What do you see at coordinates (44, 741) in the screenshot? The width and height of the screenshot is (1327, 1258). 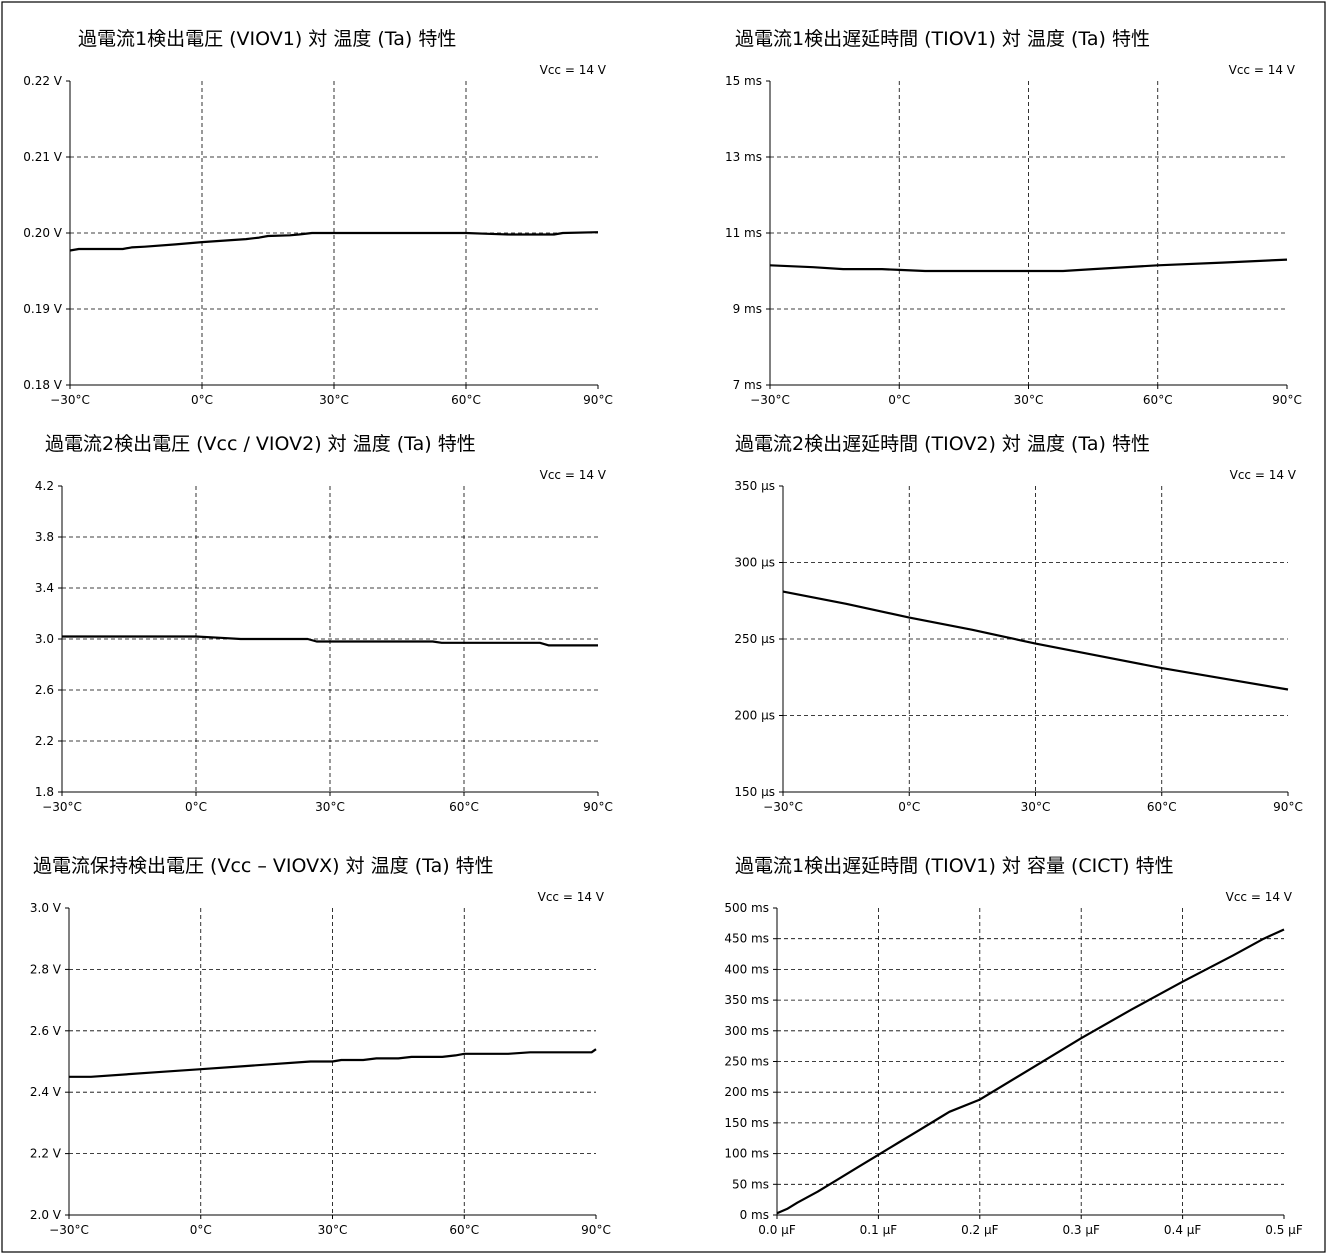 I see `y-tick-label: 2.2` at bounding box center [44, 741].